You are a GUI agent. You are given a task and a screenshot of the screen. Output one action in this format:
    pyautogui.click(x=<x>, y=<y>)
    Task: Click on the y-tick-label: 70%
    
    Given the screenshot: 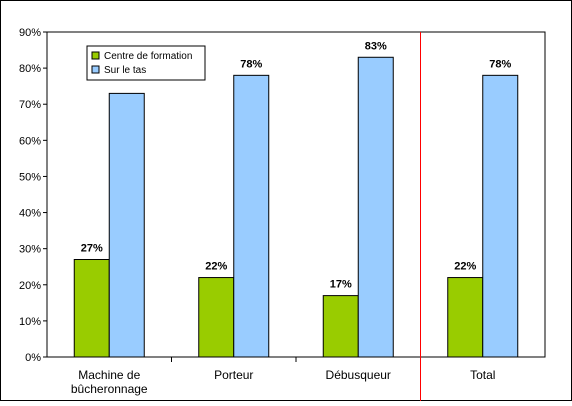 What is the action you would take?
    pyautogui.click(x=30, y=105)
    